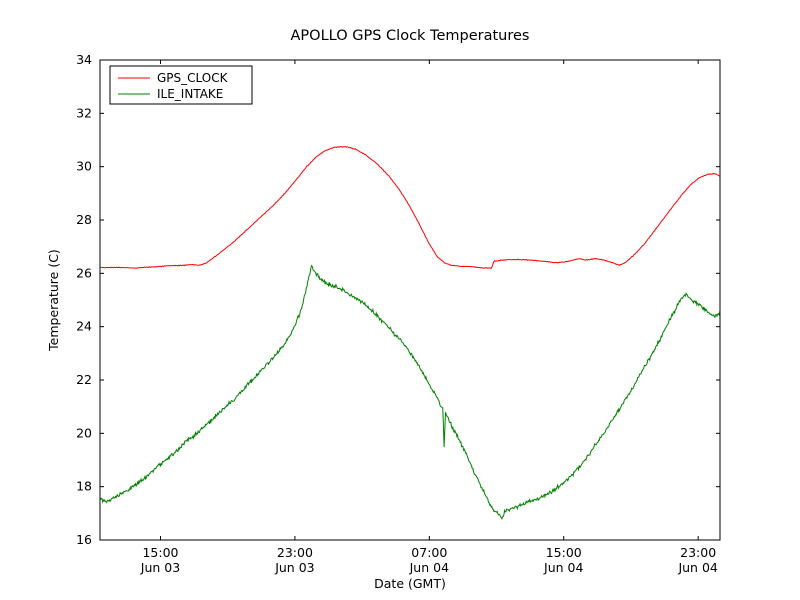  Describe the element at coordinates (84, 59) in the screenshot. I see `y-tick-label: 34` at that location.